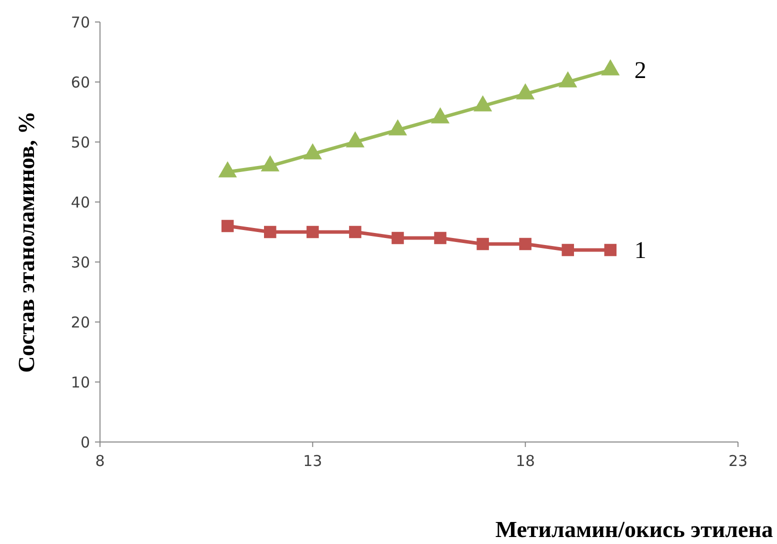 Image resolution: width=777 pixels, height=544 pixels. I want to click on y-tick-label: 50, so click(80, 142).